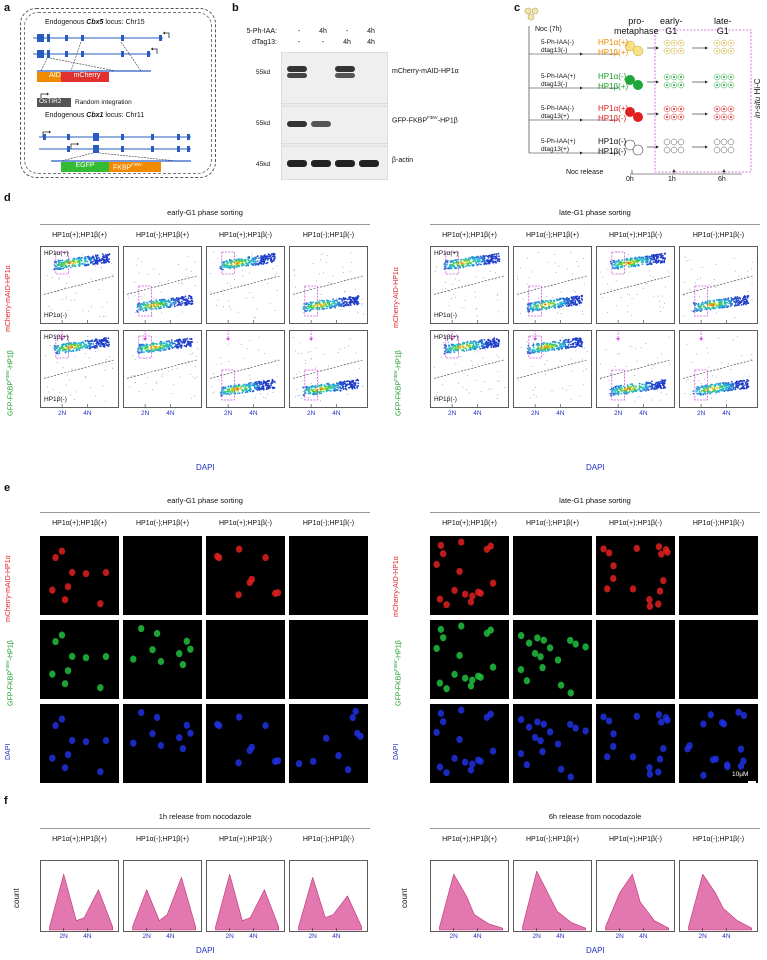 This screenshot has height=960, width=767. Describe the element at coordinates (162, 839) in the screenshot. I see `f-col-title: HP1α(-);HP1β(+)` at that location.